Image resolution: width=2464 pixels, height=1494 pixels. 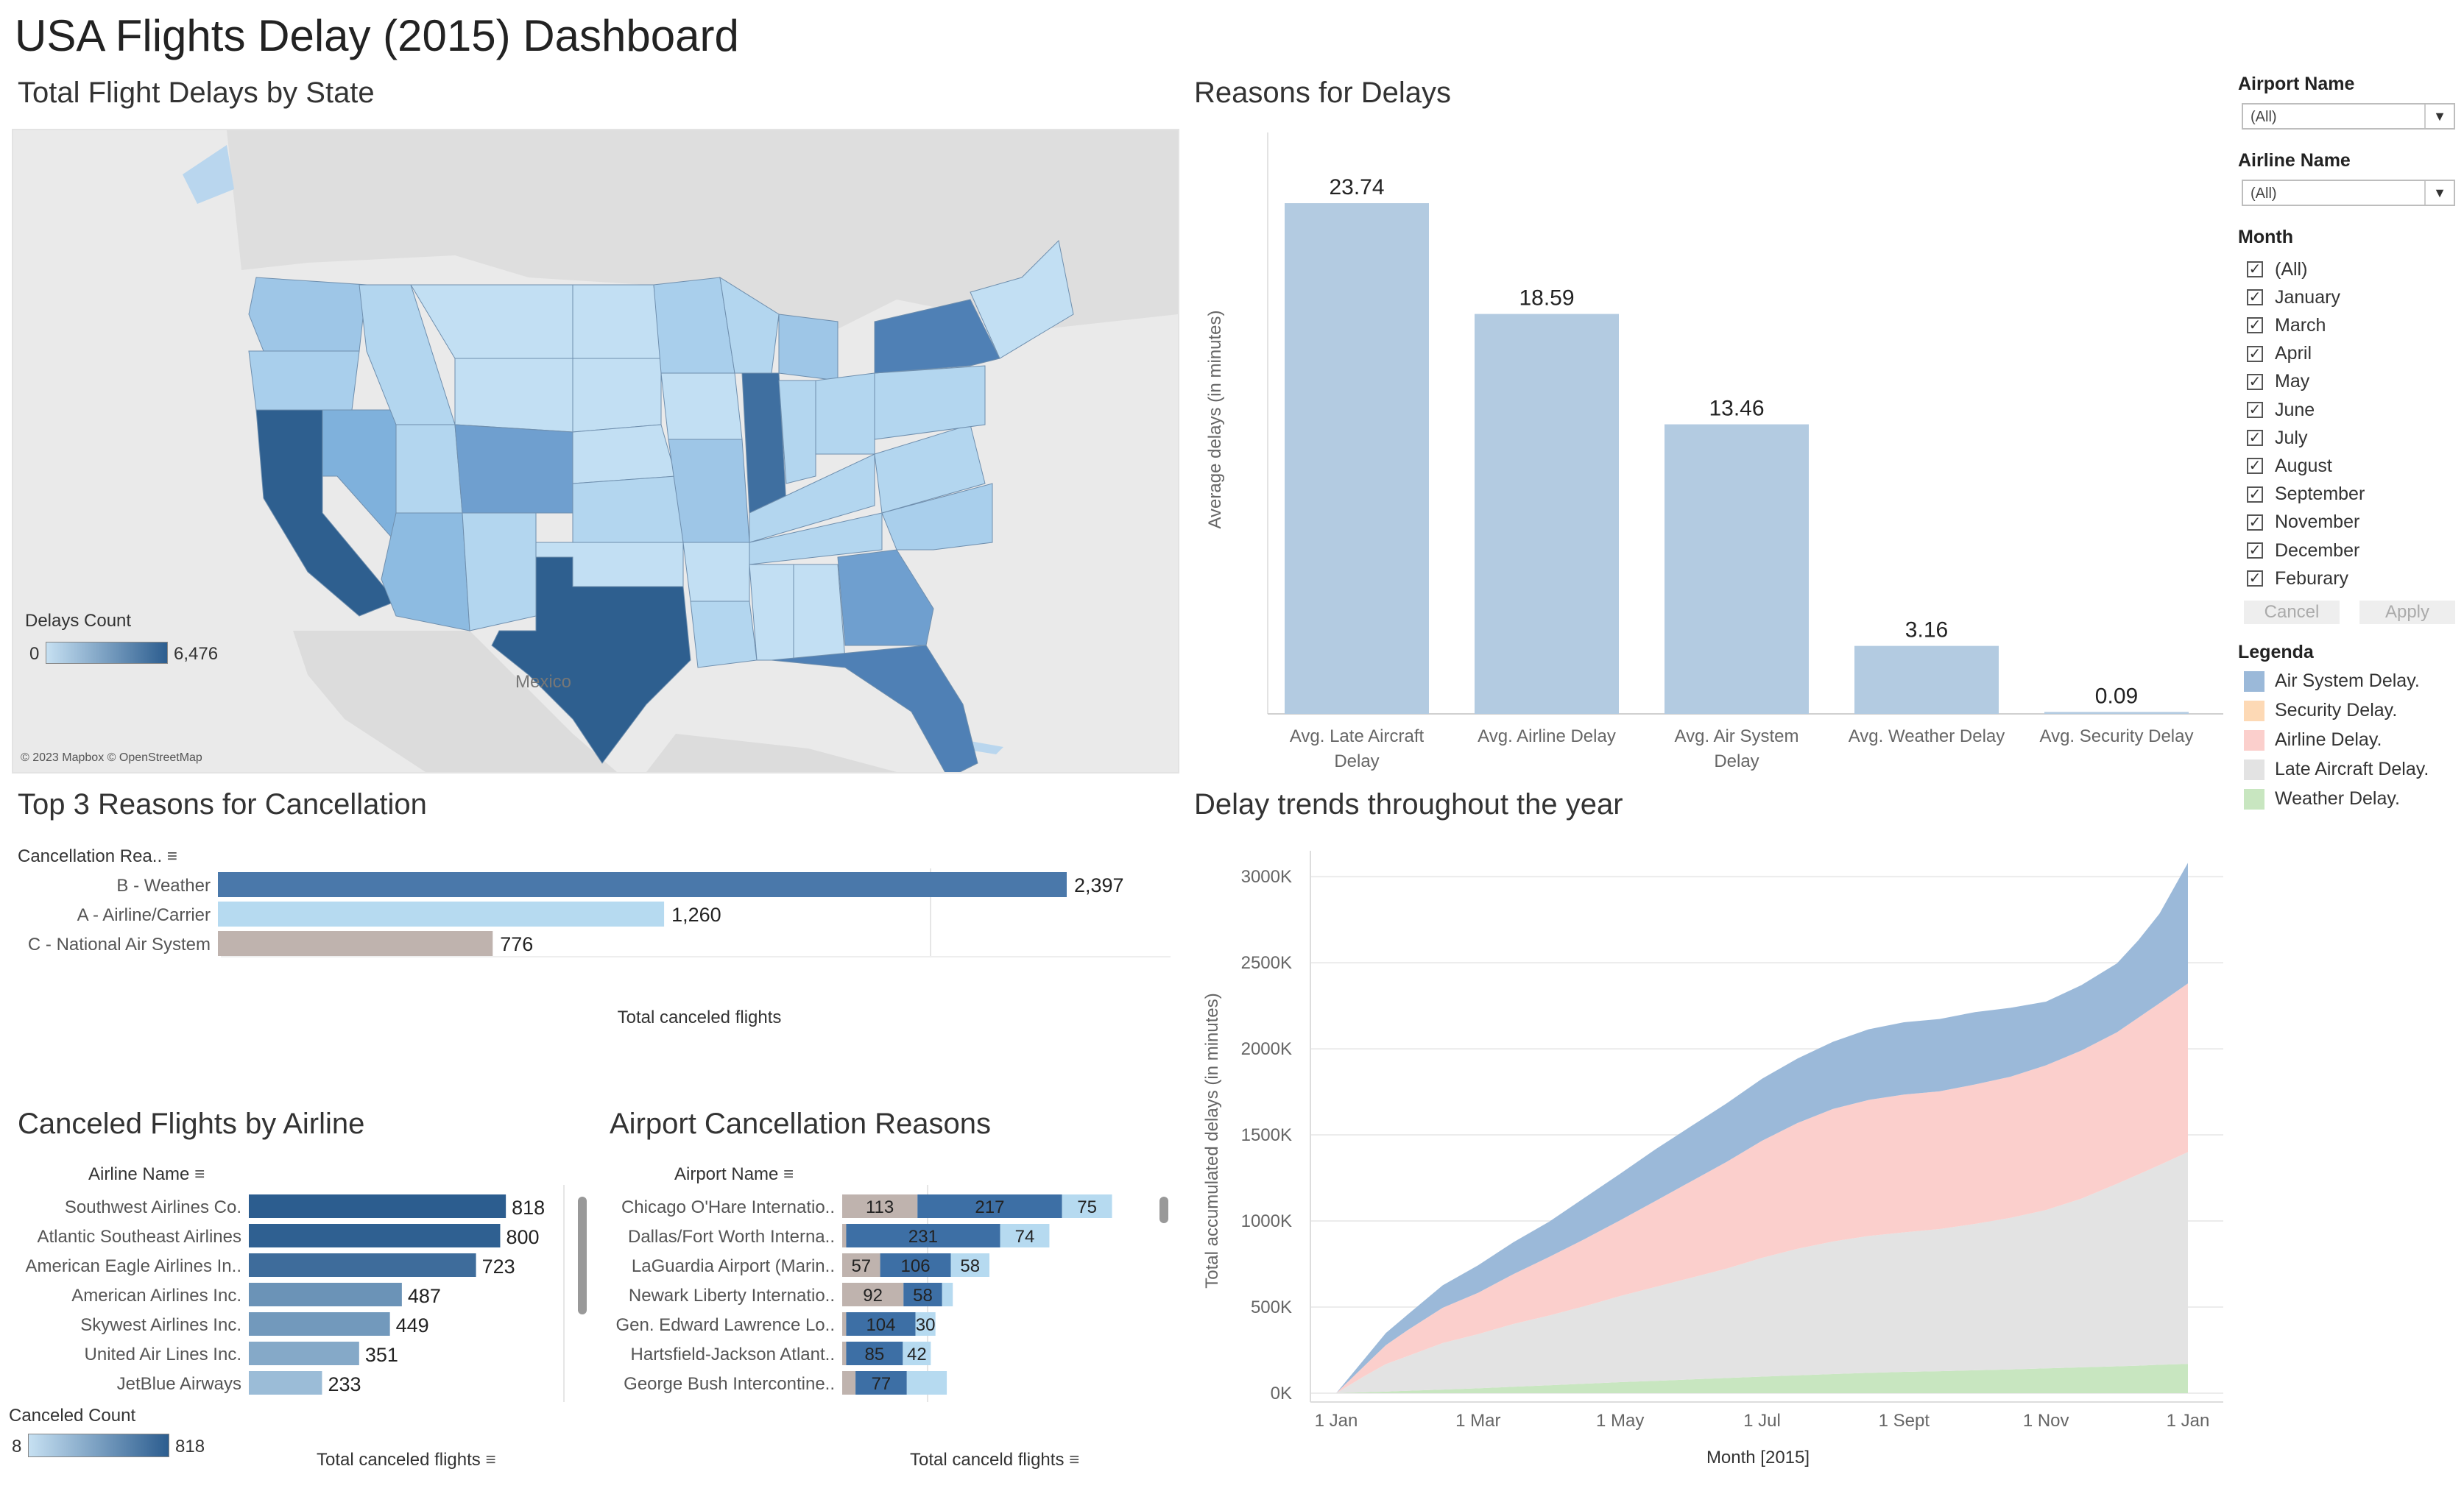 I want to click on state-ohio, so click(x=845, y=413).